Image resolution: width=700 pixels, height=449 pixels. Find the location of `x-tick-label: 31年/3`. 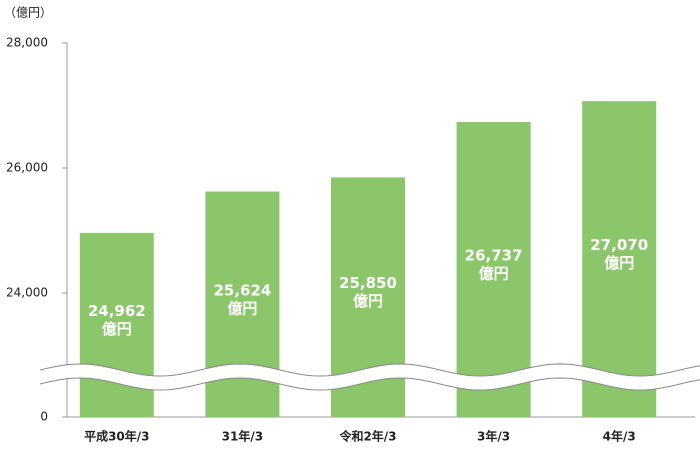

x-tick-label: 31年/3 is located at coordinates (242, 436).